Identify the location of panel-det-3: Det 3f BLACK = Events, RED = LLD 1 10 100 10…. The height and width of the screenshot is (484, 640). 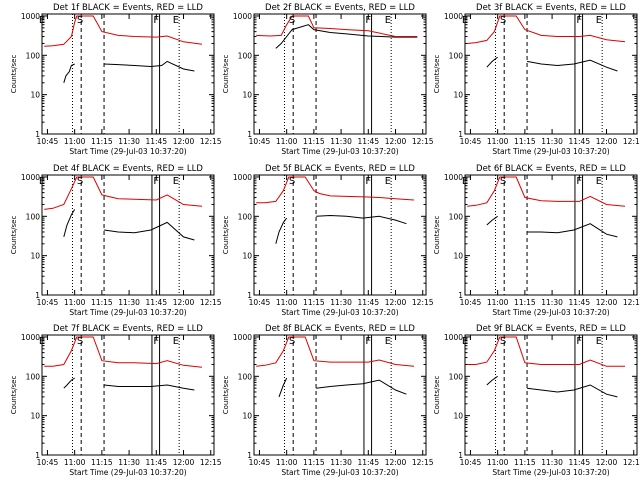
(536, 79).